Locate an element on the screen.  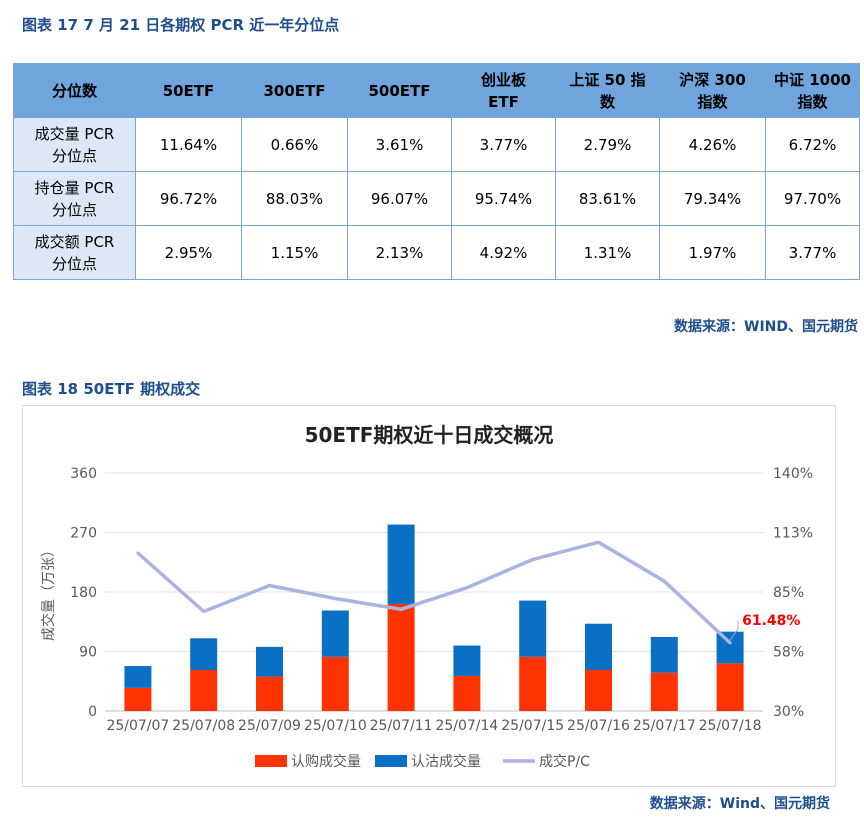
x-tick-label: 25/07/16 is located at coordinates (598, 726).